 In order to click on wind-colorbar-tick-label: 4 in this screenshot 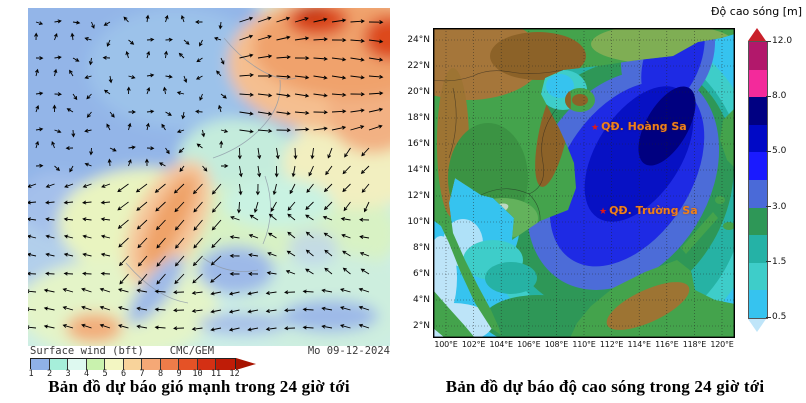, I will do `click(86, 374)`.